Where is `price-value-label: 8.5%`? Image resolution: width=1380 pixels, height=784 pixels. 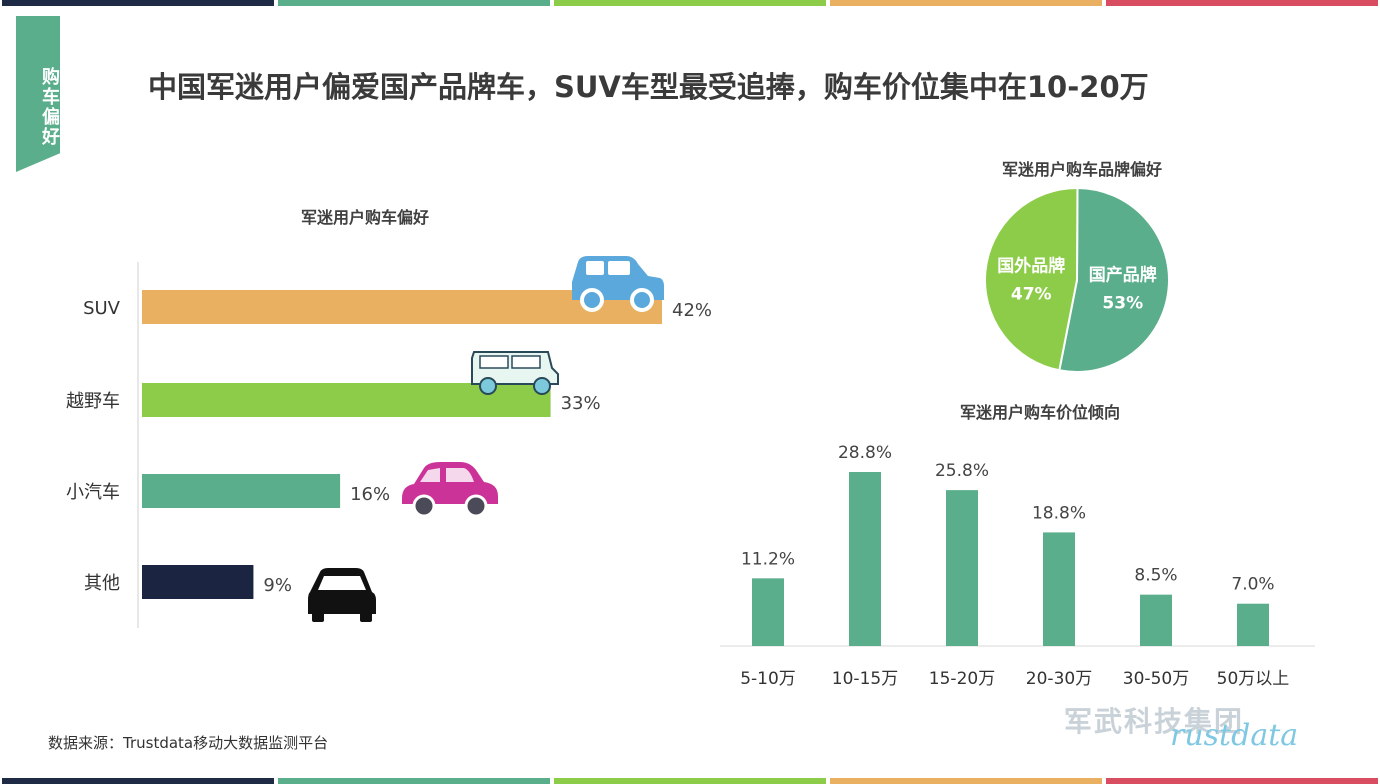 price-value-label: 8.5% is located at coordinates (1155, 576).